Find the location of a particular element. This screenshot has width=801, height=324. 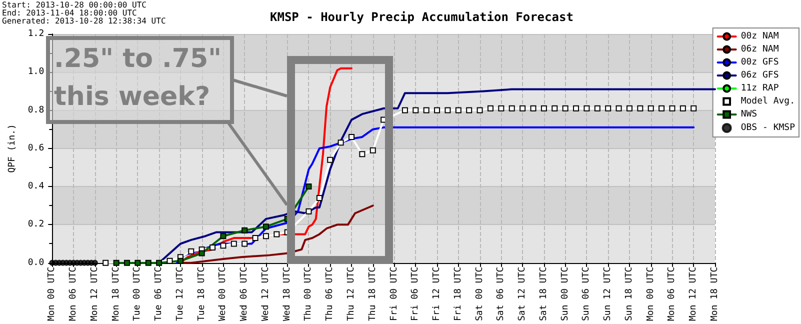

text: Start: 2013-10-28 00:00:00 UTC is located at coordinates (74, 5).